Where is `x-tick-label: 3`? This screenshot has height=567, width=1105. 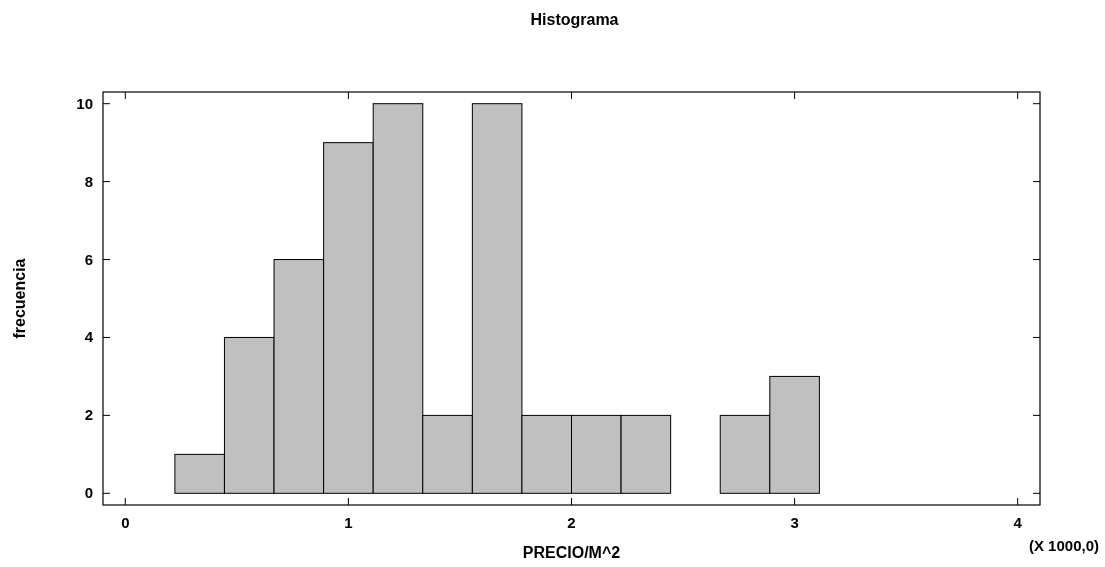 x-tick-label: 3 is located at coordinates (794, 522).